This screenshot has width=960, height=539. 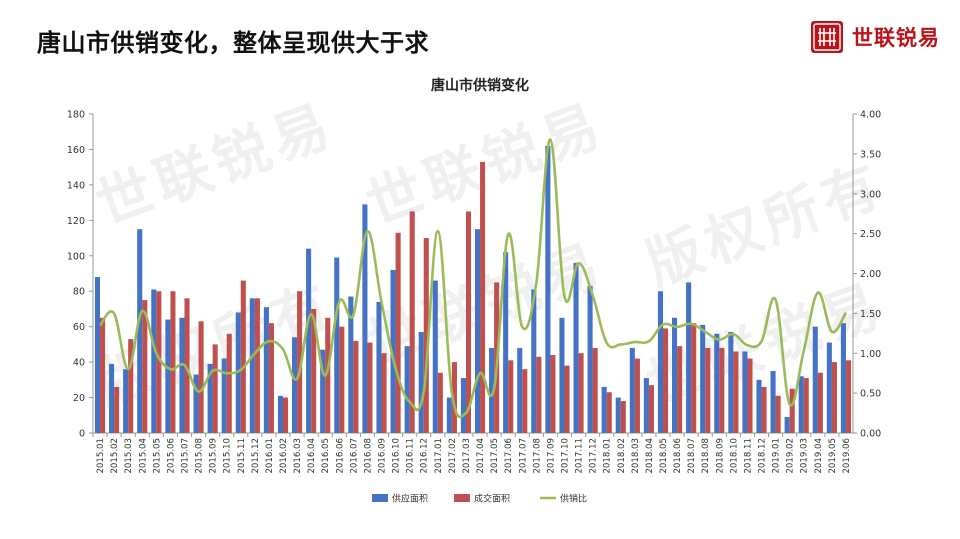 What do you see at coordinates (870, 234) in the screenshot?
I see `y-tick-label-right: 2.50` at bounding box center [870, 234].